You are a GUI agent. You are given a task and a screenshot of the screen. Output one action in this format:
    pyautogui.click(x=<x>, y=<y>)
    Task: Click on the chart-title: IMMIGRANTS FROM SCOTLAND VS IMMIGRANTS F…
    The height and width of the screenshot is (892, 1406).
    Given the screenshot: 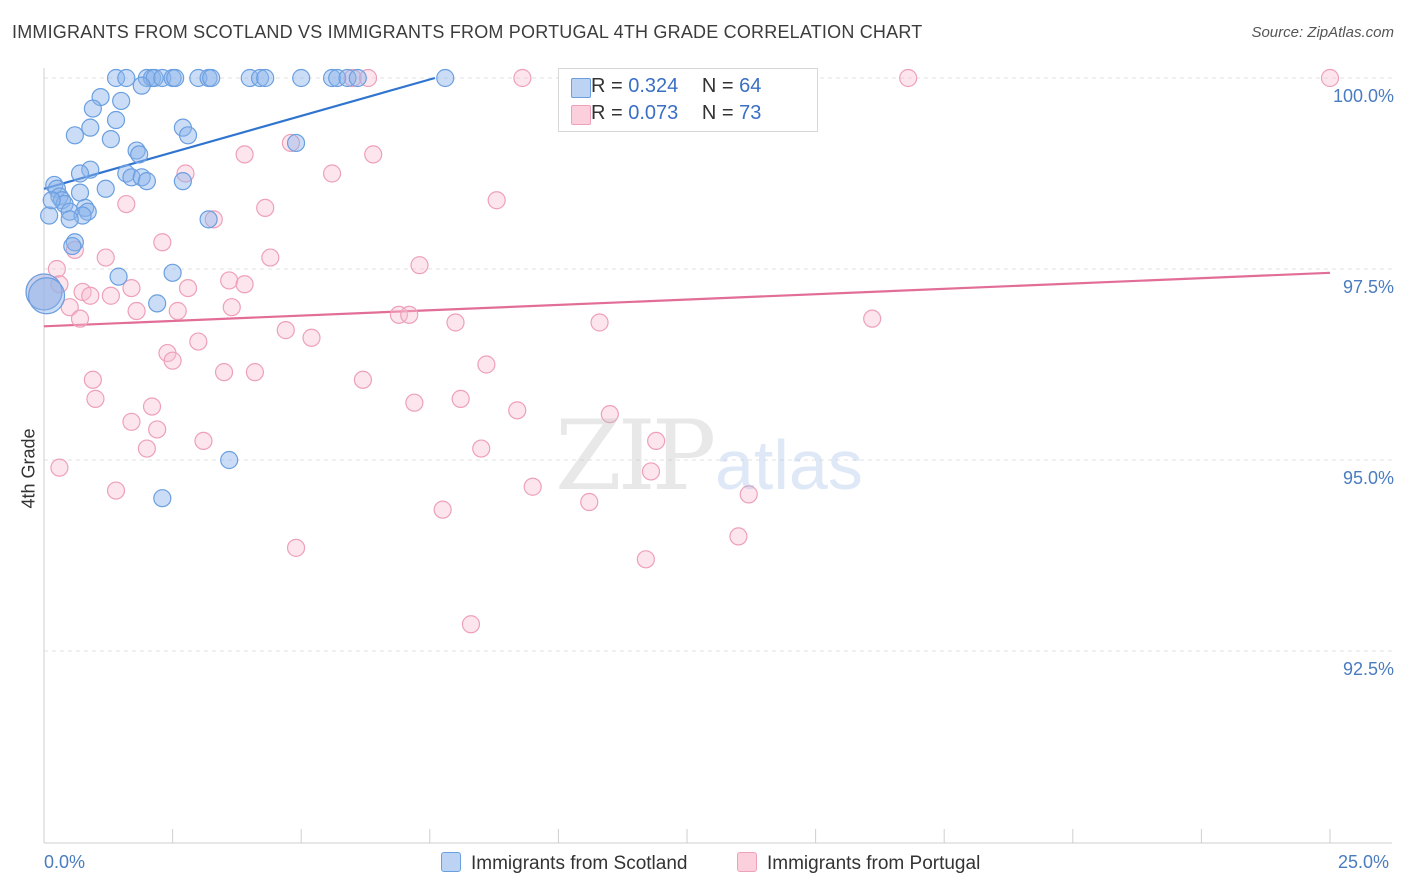 What is the action you would take?
    pyautogui.click(x=467, y=32)
    